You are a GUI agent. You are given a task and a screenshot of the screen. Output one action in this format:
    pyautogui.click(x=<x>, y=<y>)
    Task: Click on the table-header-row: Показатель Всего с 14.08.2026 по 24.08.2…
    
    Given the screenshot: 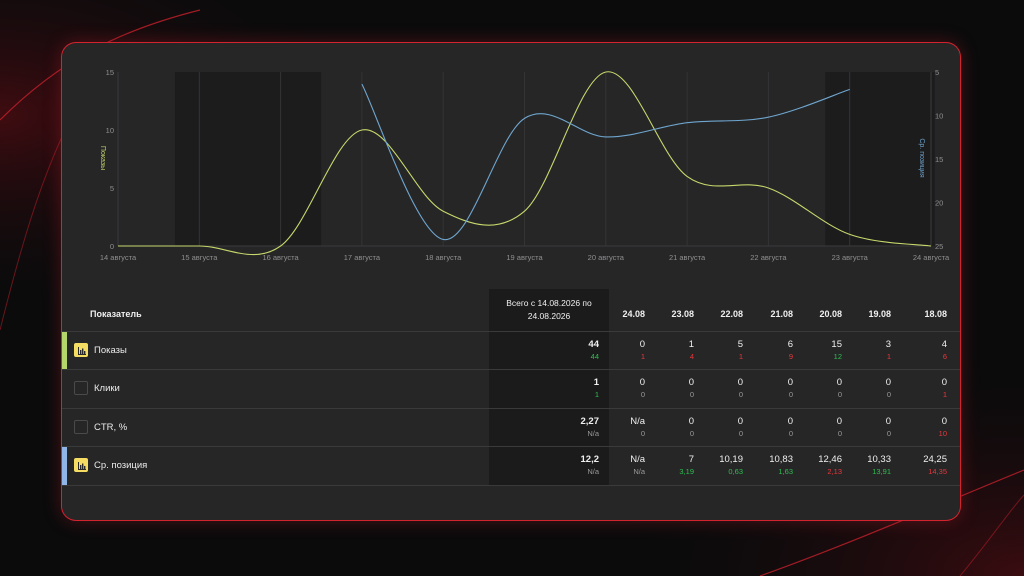 What is the action you would take?
    pyautogui.click(x=511, y=310)
    